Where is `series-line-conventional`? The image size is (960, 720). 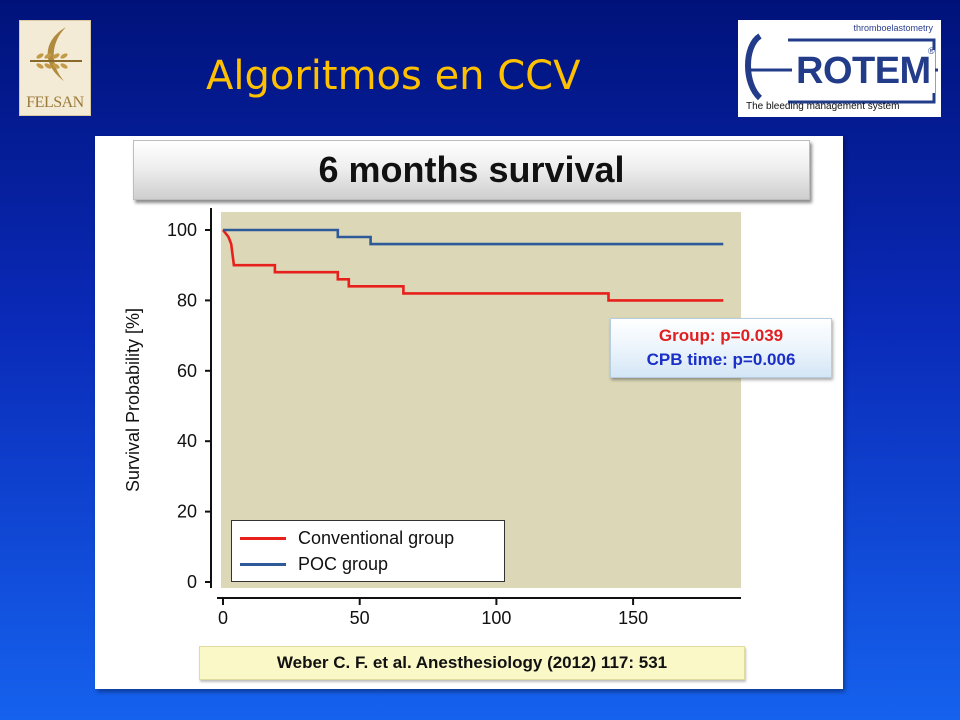 series-line-conventional is located at coordinates (472, 265).